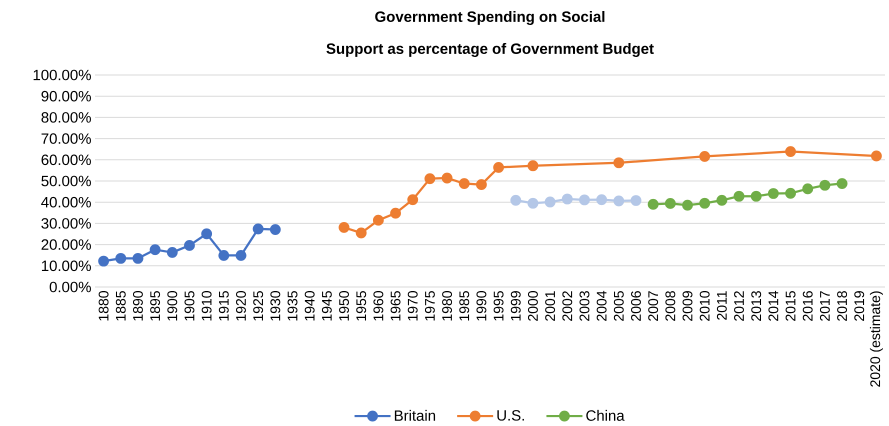 The image size is (889, 426). What do you see at coordinates (66, 181) in the screenshot?
I see `y-tick-label: 50.00%` at bounding box center [66, 181].